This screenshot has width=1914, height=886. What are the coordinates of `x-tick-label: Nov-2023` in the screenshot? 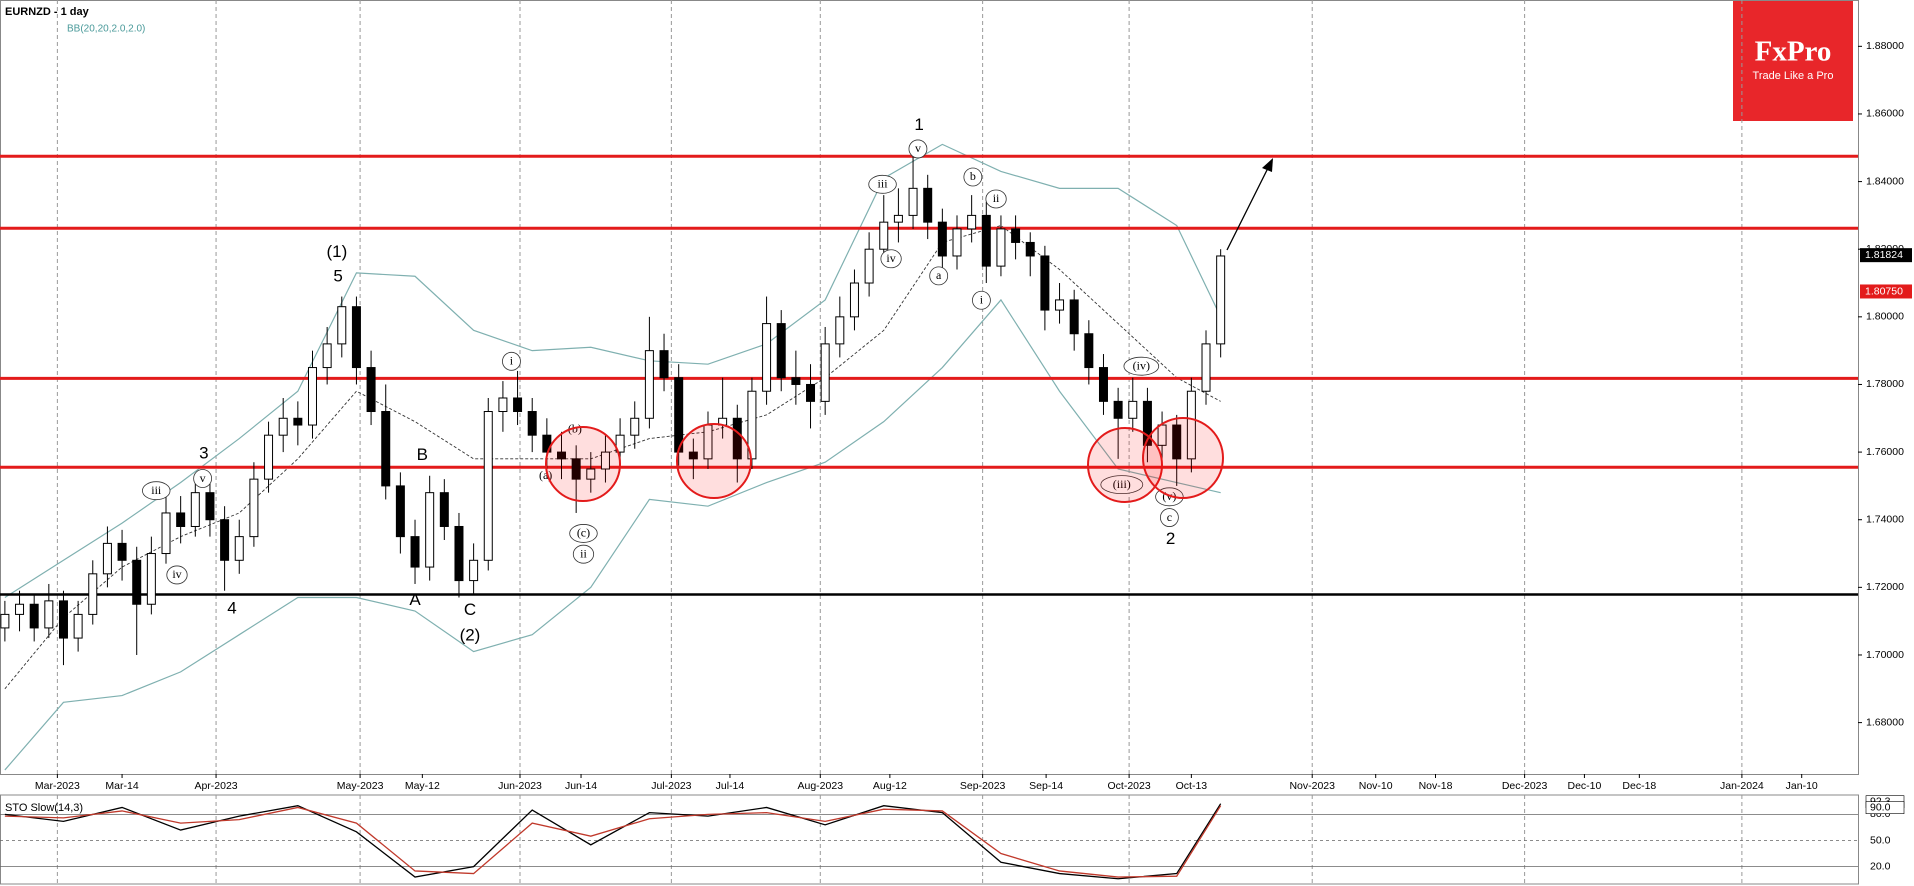 It's located at (1312, 786).